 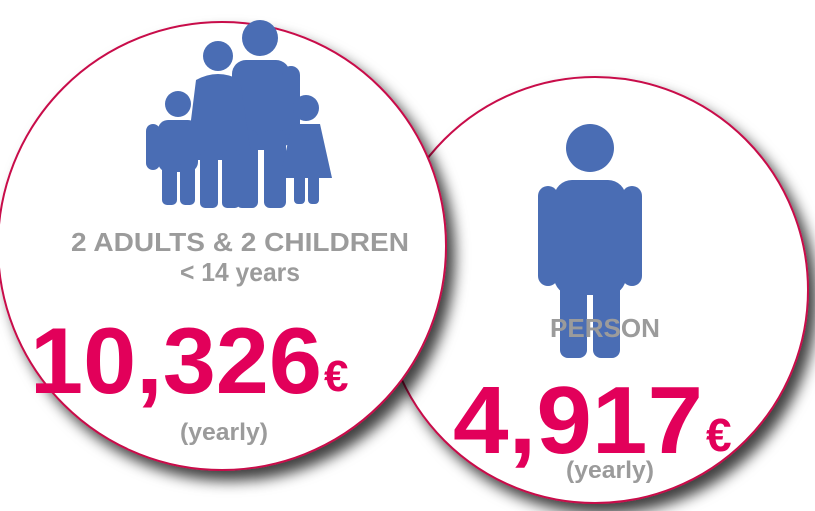 What do you see at coordinates (240, 272) in the screenshot?
I see `card-sublabel: < 14 years` at bounding box center [240, 272].